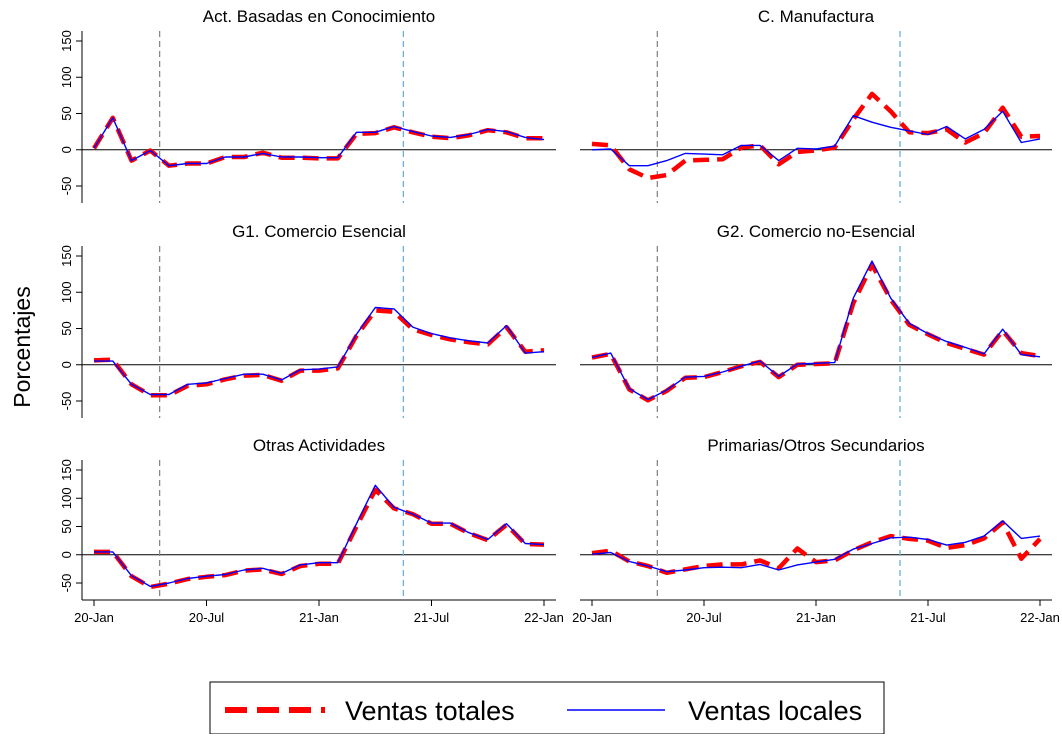  I want to click on panel-3: G1. Comercio Esencial -50 0 50 100 150, so click(307, 320).